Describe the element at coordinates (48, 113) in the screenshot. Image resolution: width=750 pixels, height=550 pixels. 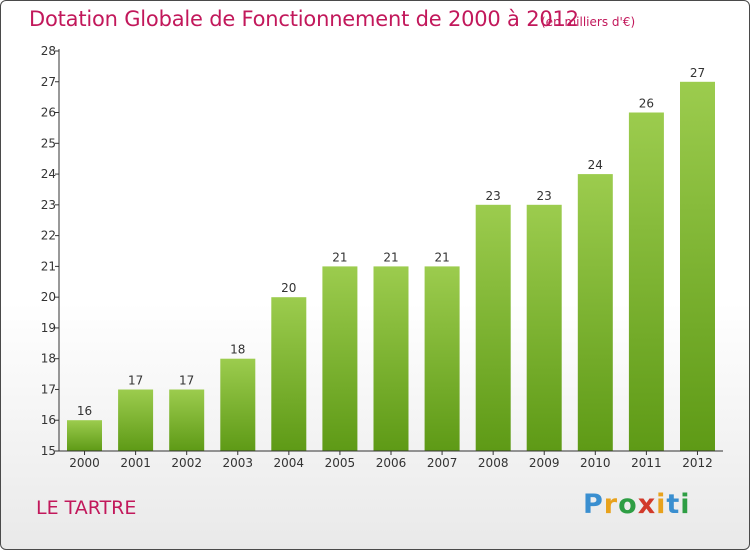
I see `y-tick-label: 26` at that location.